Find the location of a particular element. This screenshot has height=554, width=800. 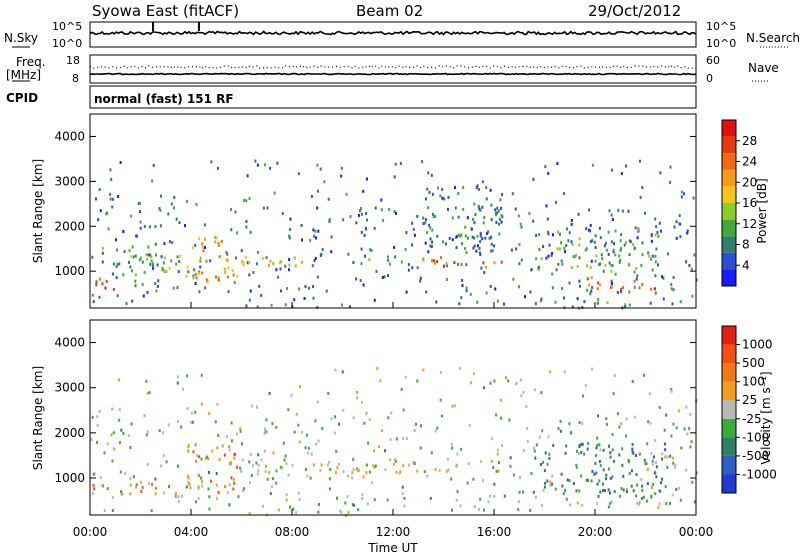

y-tick-label: 2000 is located at coordinates (69, 226).